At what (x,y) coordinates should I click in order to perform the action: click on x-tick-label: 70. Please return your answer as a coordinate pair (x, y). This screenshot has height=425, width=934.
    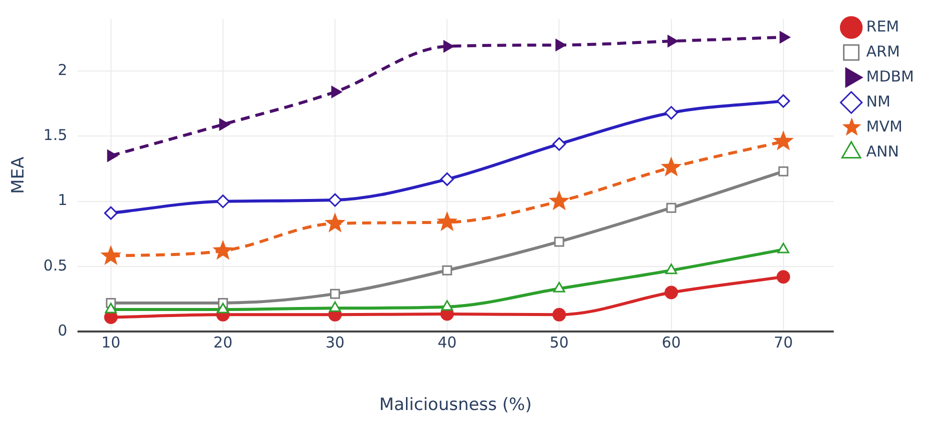
    Looking at the image, I should click on (783, 342).